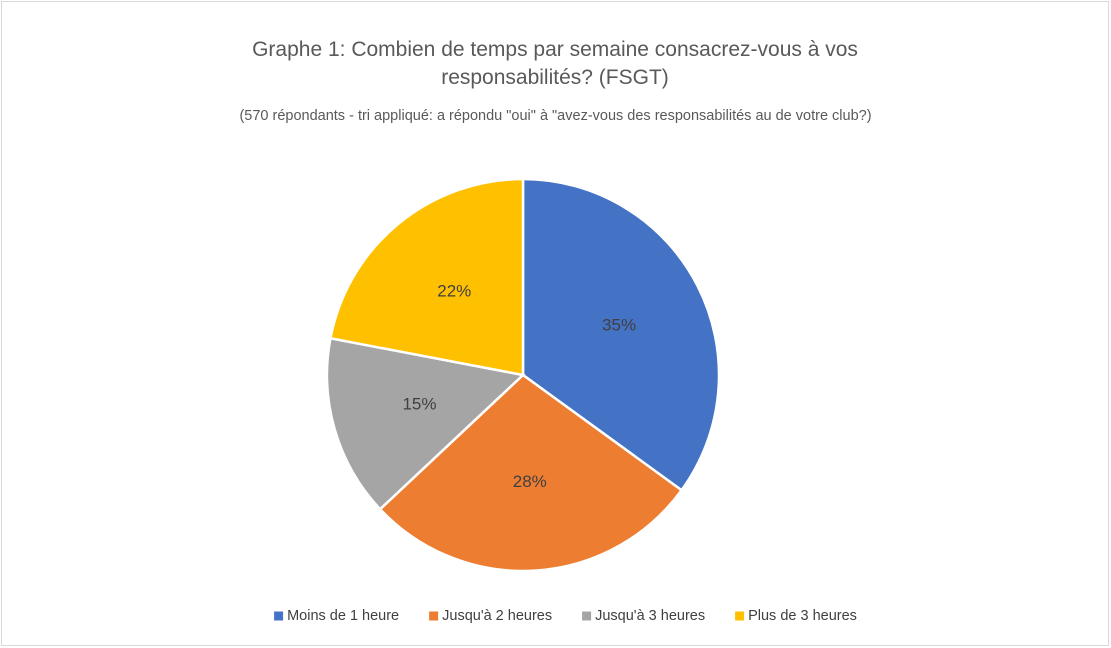 This screenshot has height=648, width=1111. What do you see at coordinates (530, 481) in the screenshot?
I see `data-label: 28%` at bounding box center [530, 481].